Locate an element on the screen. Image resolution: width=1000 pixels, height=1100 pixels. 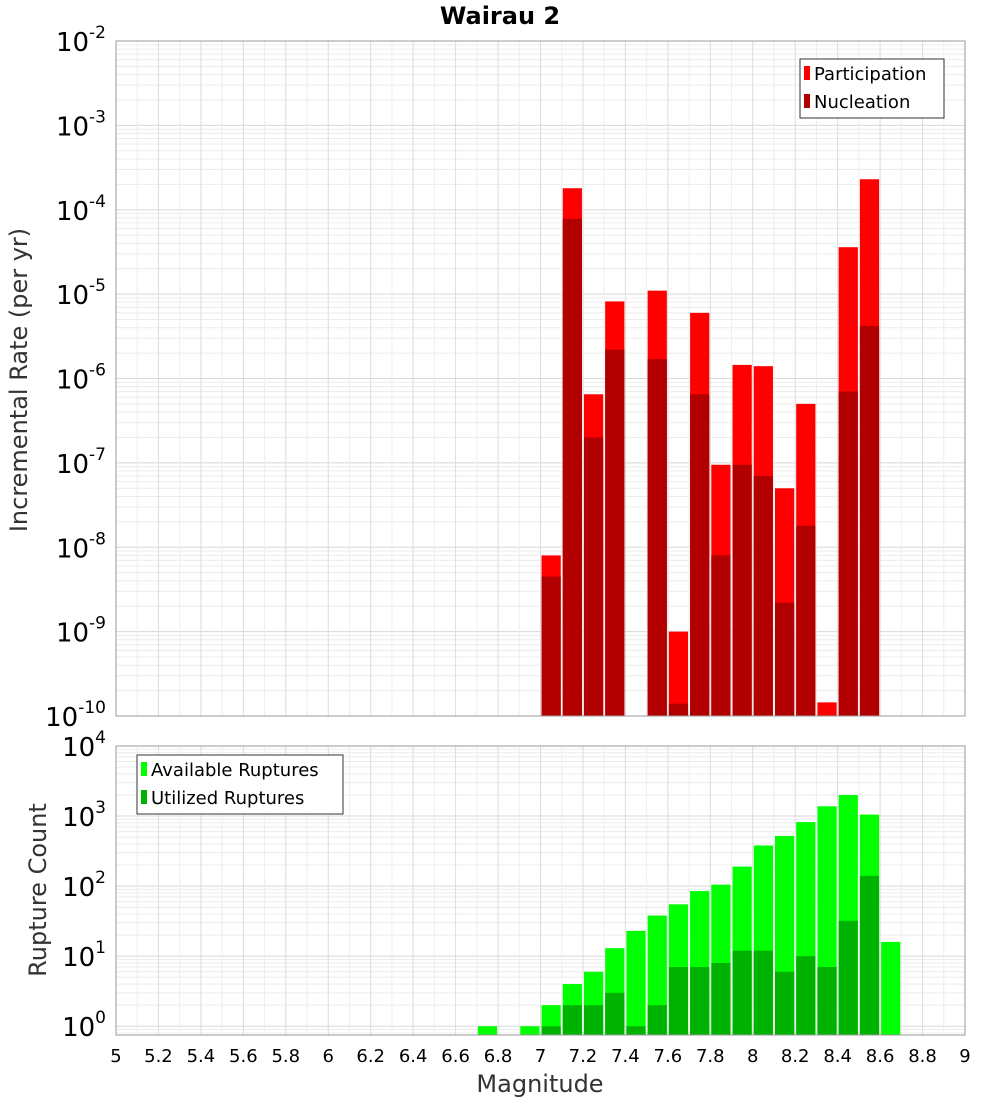
rate-legend: Participation Nucleation is located at coordinates (872, 88).